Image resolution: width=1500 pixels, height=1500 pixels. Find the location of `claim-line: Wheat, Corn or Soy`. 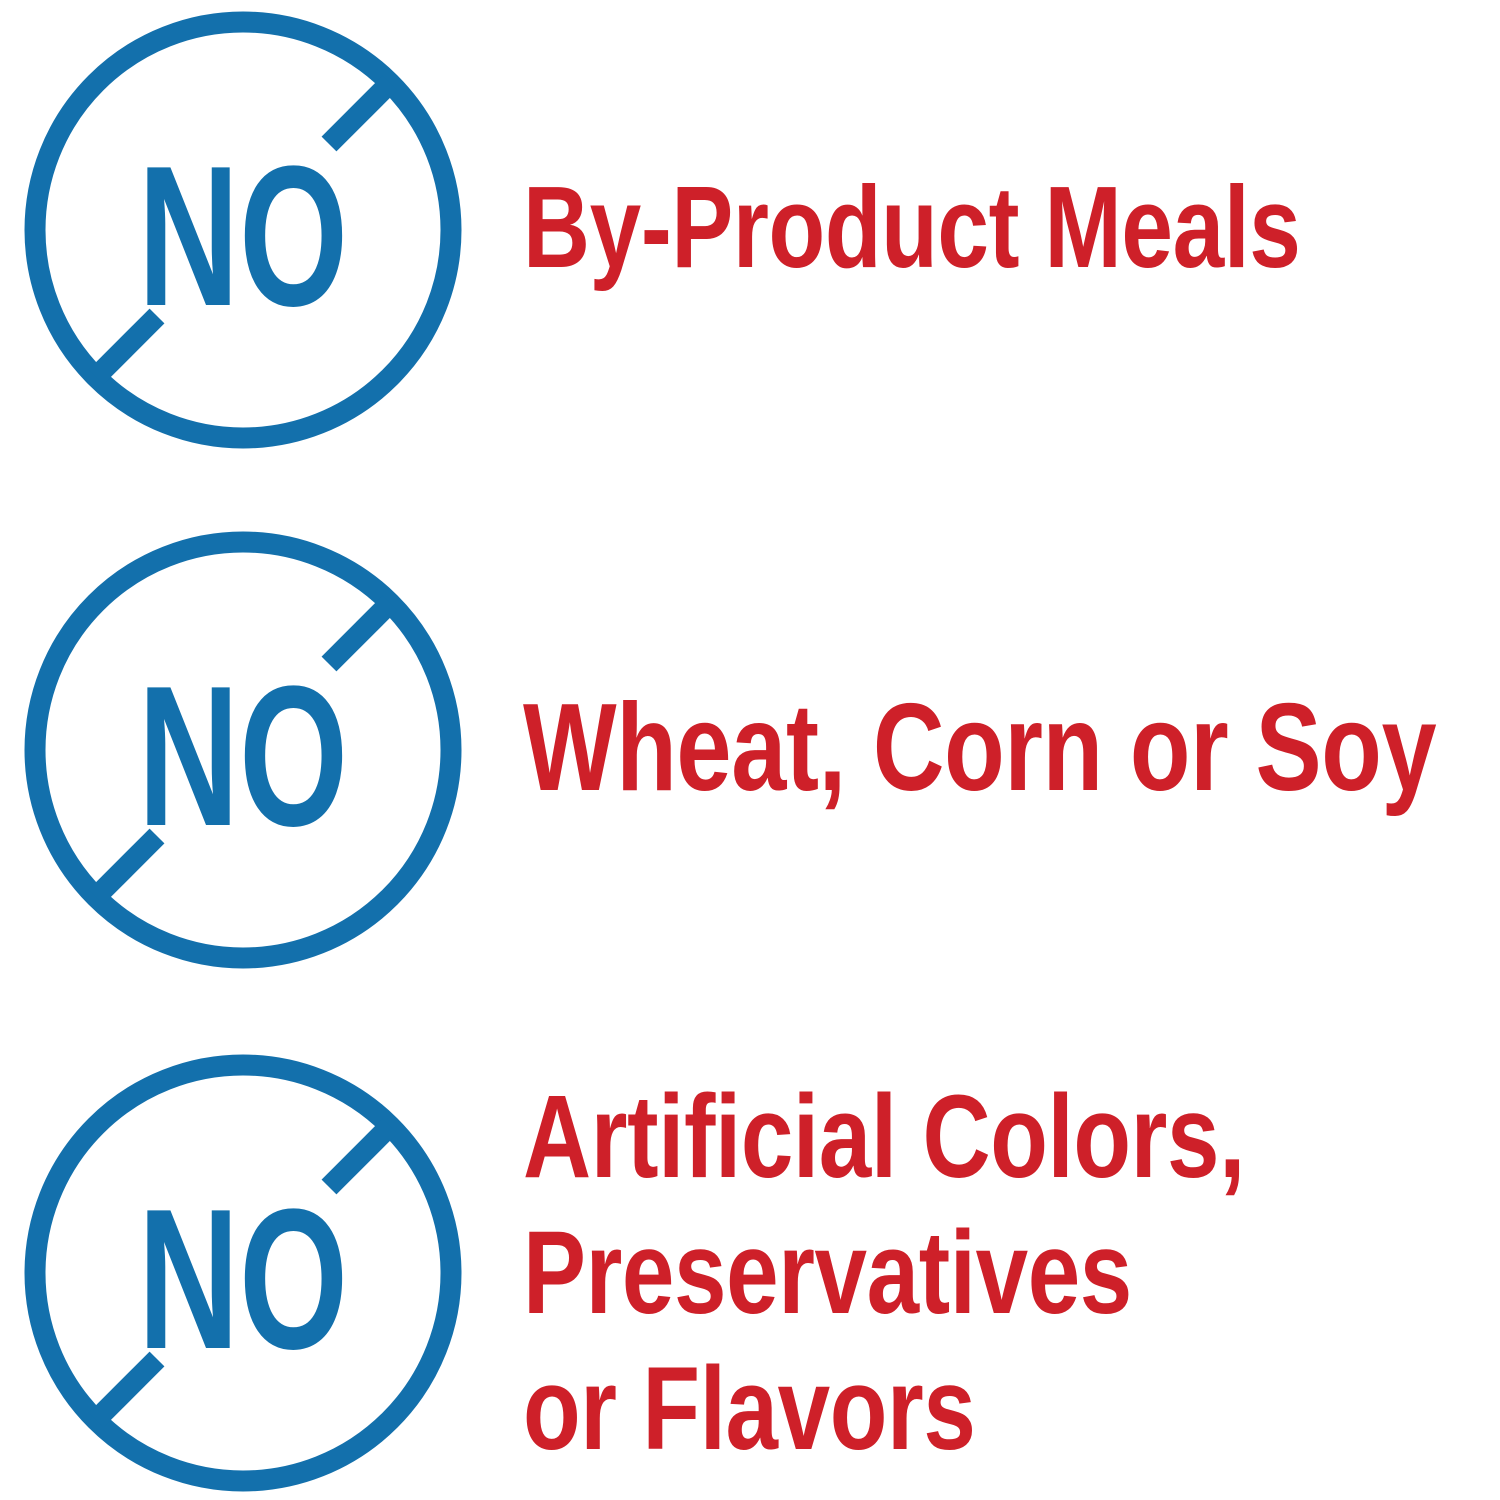

claim-line: Wheat, Corn or Soy is located at coordinates (980, 748).